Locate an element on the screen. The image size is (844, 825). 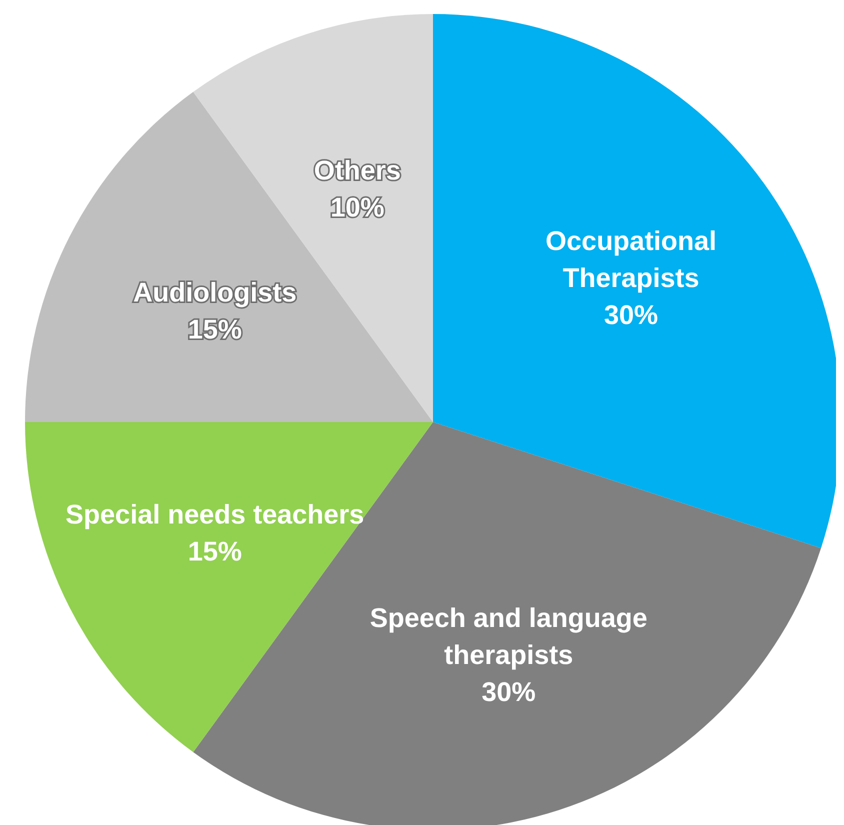
slice-label: Others is located at coordinates (357, 171).